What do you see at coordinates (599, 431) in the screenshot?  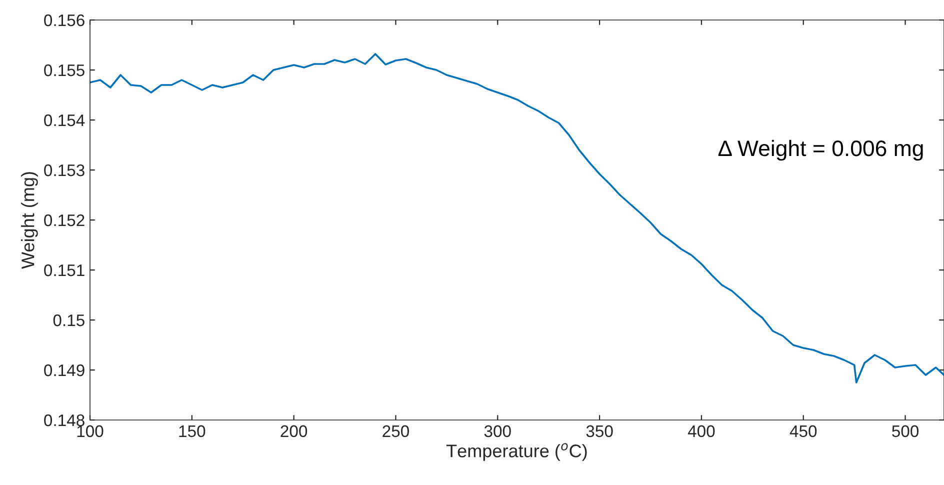 I see `x-tick-label: 350` at bounding box center [599, 431].